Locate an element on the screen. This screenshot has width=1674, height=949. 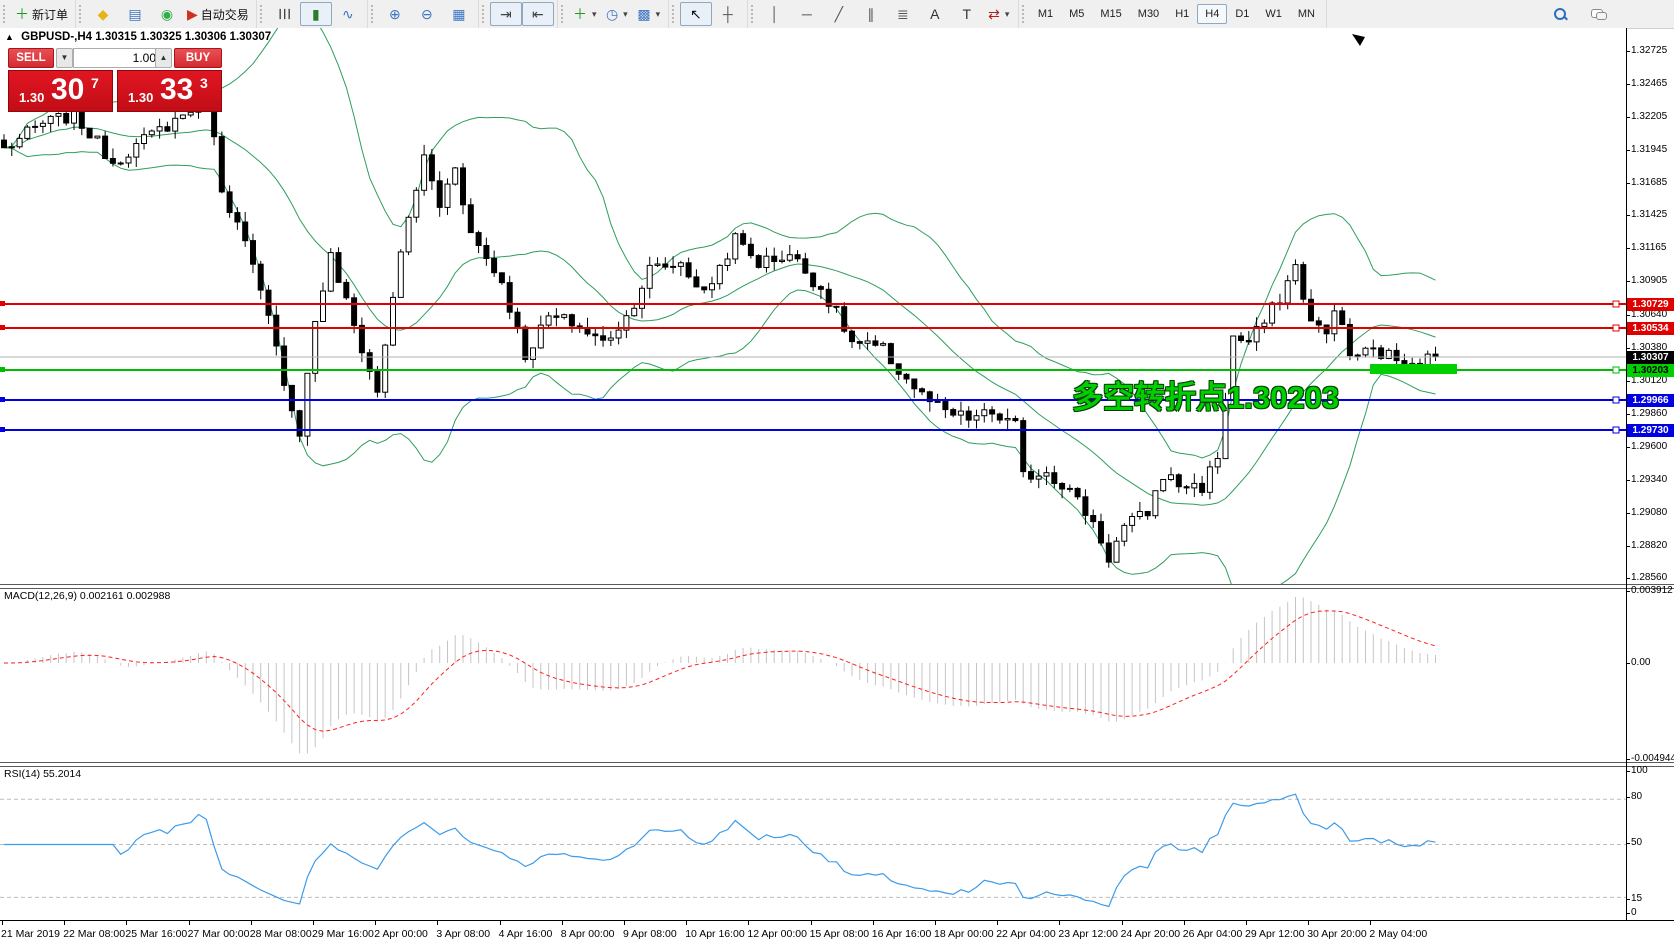
zoom-in-icon: ⊕ is located at coordinates (394, 14).